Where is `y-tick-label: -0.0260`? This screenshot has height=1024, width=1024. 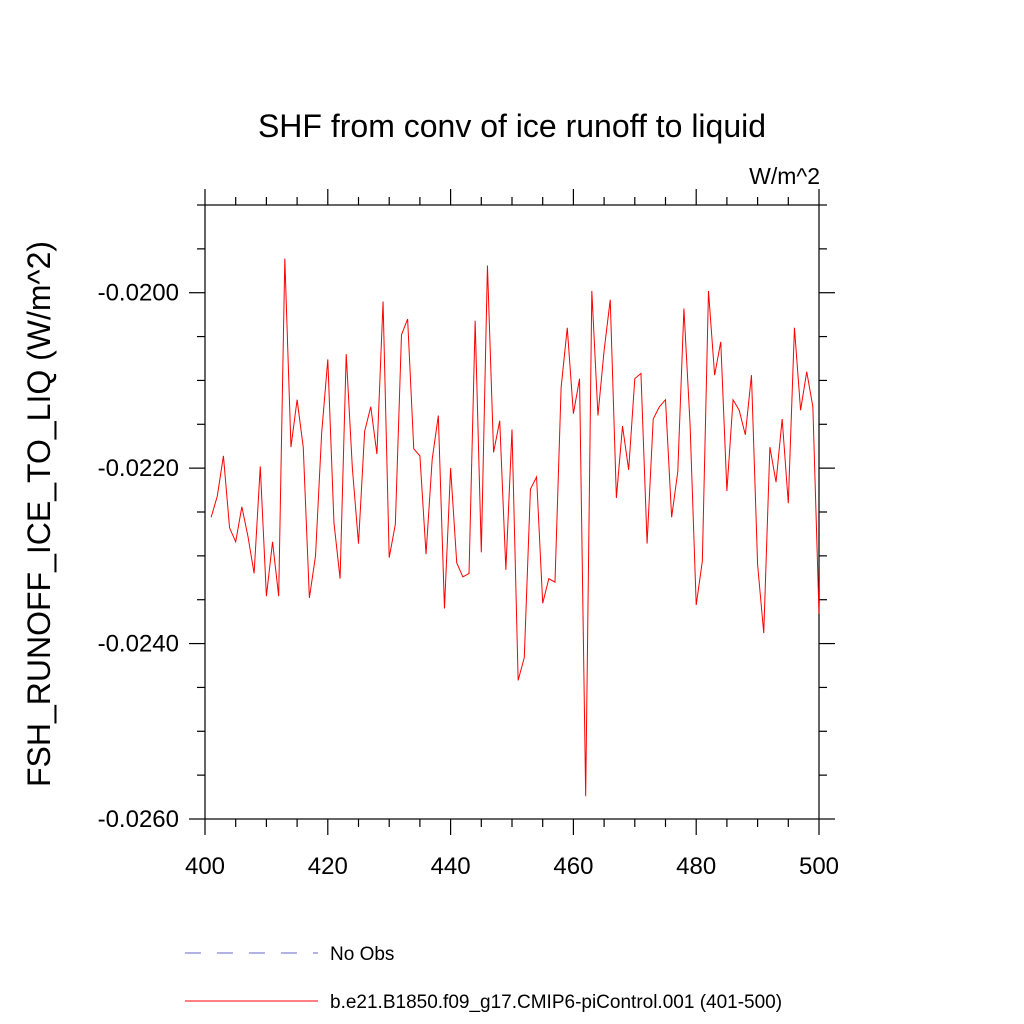 y-tick-label: -0.0260 is located at coordinates (138, 819).